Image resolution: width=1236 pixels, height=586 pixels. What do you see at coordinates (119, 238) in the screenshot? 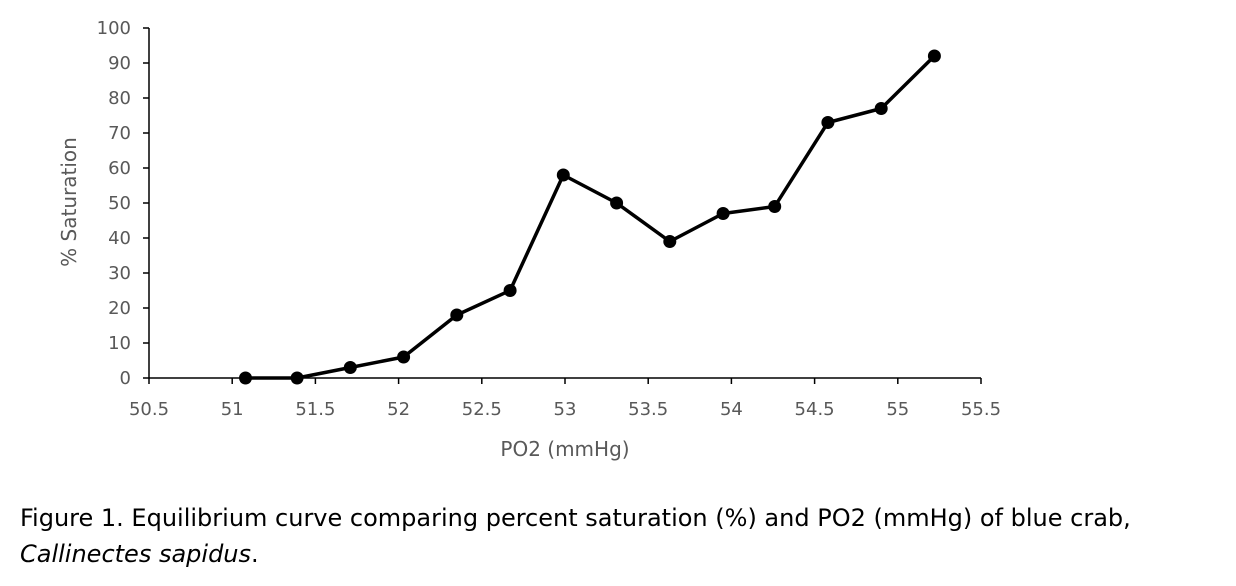
I see `y-tick-label: 40` at bounding box center [119, 238].